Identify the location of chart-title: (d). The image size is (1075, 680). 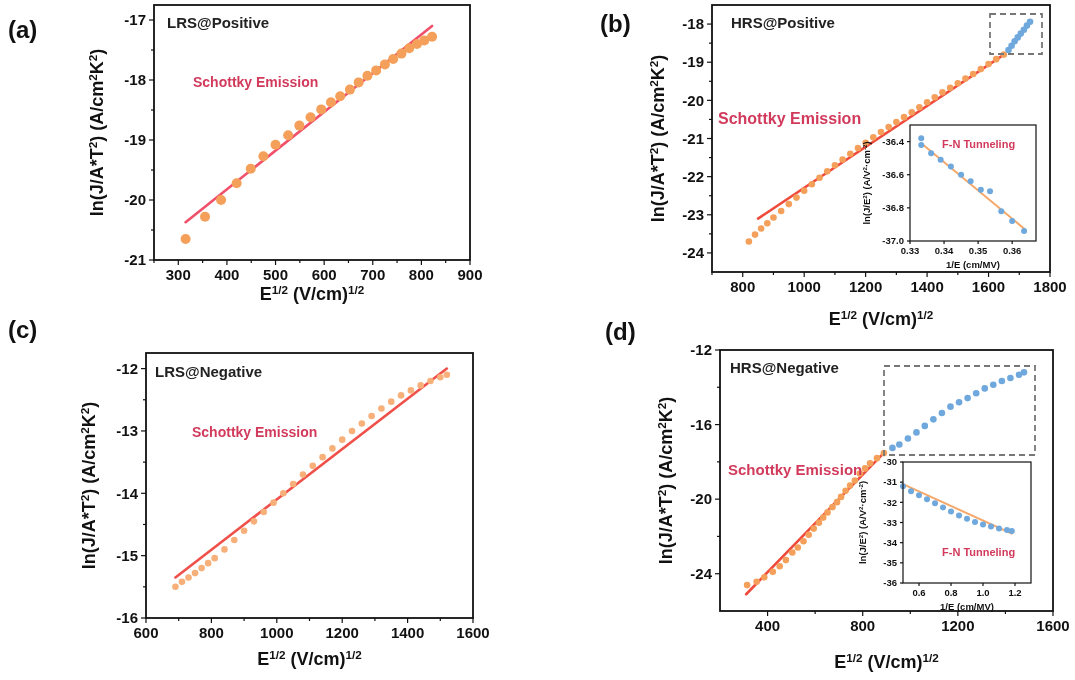
(620, 331).